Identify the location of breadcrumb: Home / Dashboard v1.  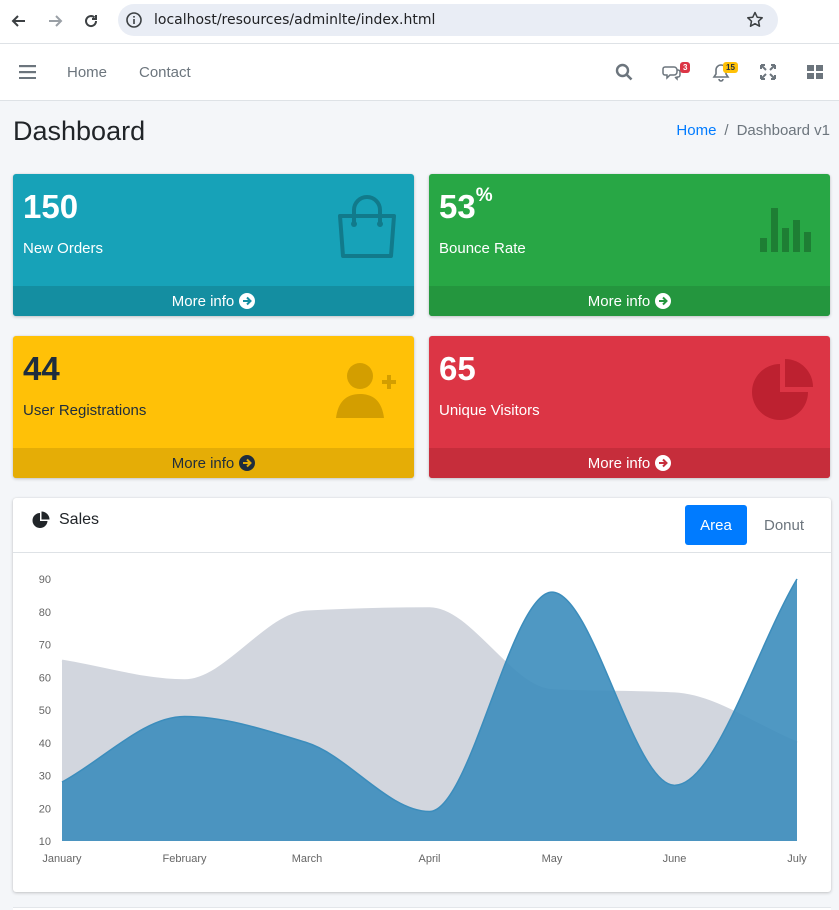
(753, 130).